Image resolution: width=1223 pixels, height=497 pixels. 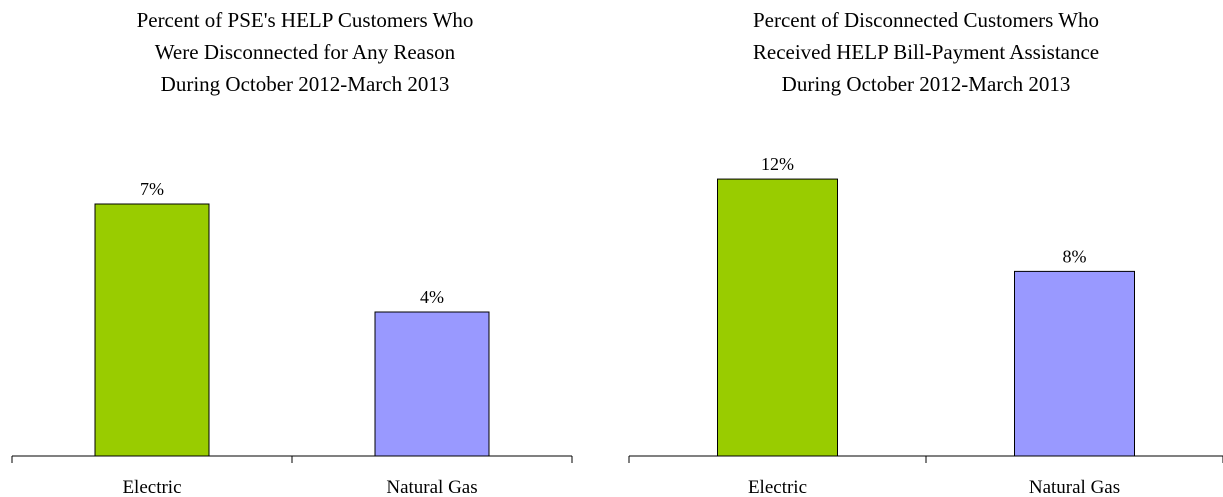 What do you see at coordinates (926, 20) in the screenshot?
I see `chart-title-line: Percent of Disconnected Customers Who` at bounding box center [926, 20].